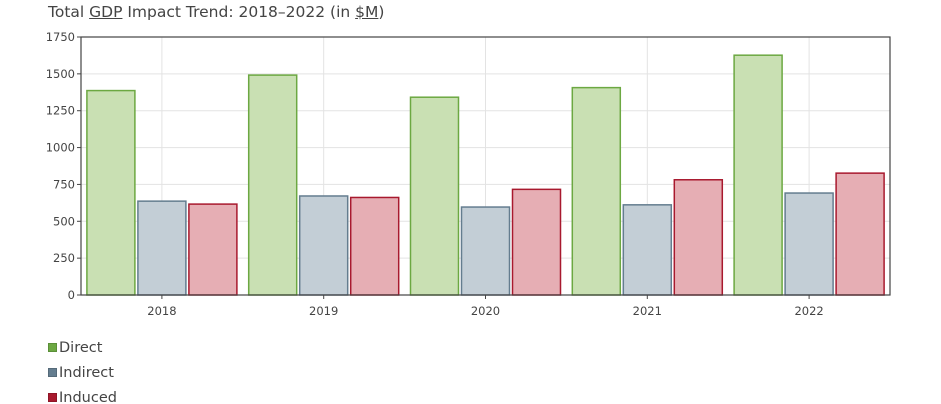 The height and width of the screenshot is (404, 941). I want to click on bar-induced-2021, so click(698, 237).